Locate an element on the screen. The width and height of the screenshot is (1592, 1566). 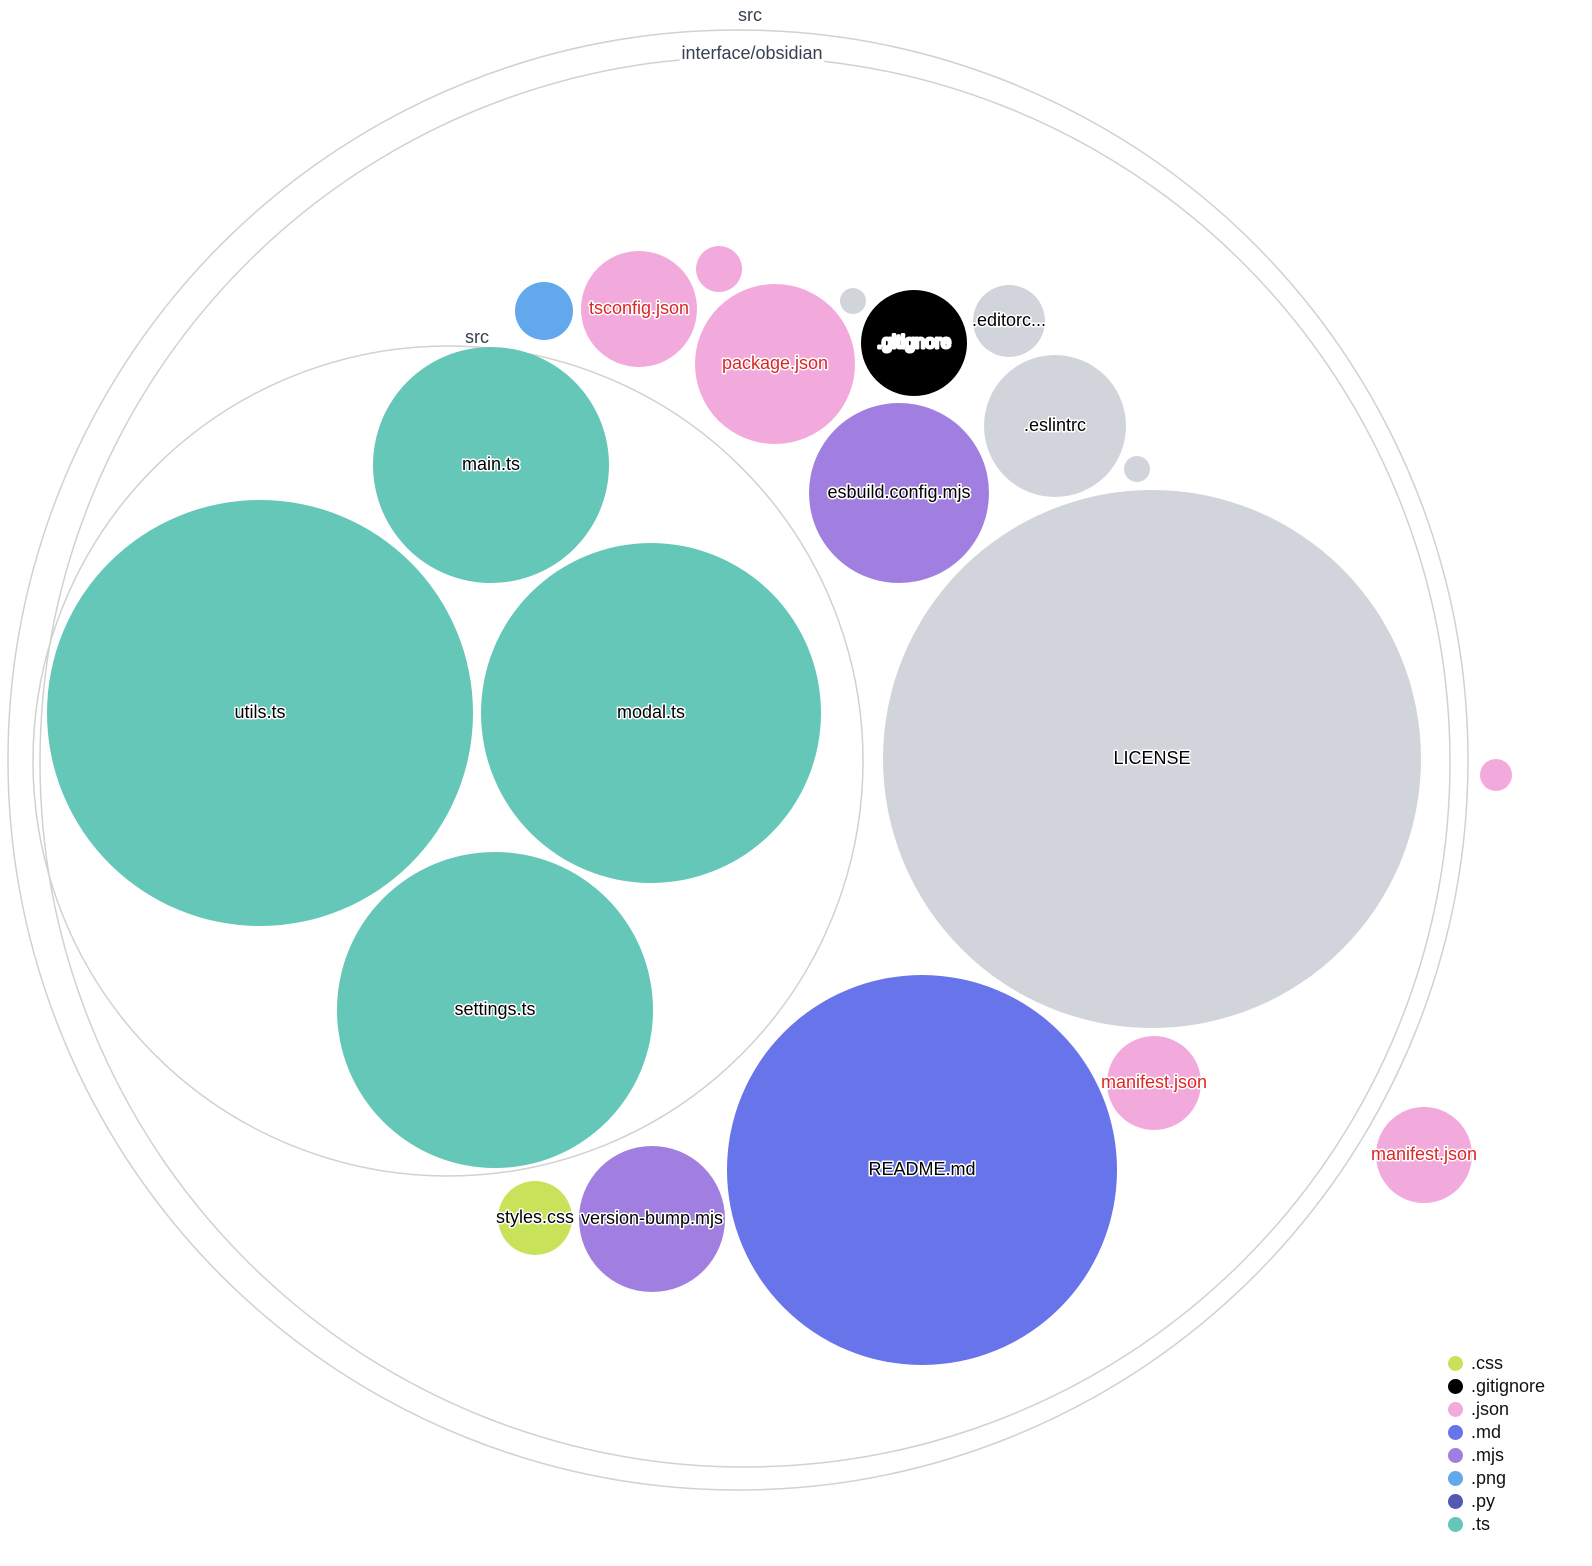
file-label: modal.ts is located at coordinates (651, 712).